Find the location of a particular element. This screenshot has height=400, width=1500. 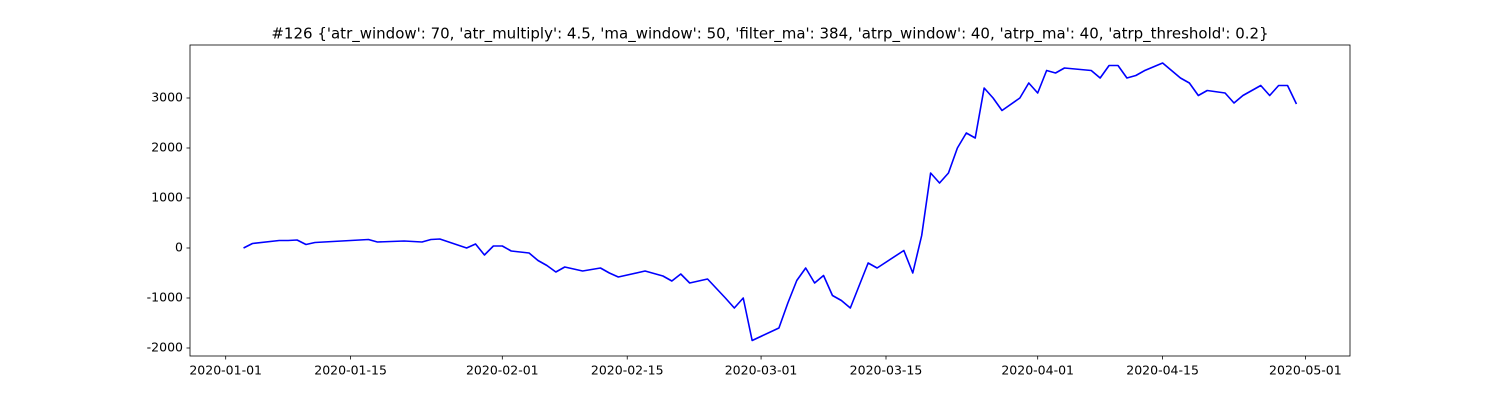

x-tick-label: 2020-04-01 is located at coordinates (1037, 370).